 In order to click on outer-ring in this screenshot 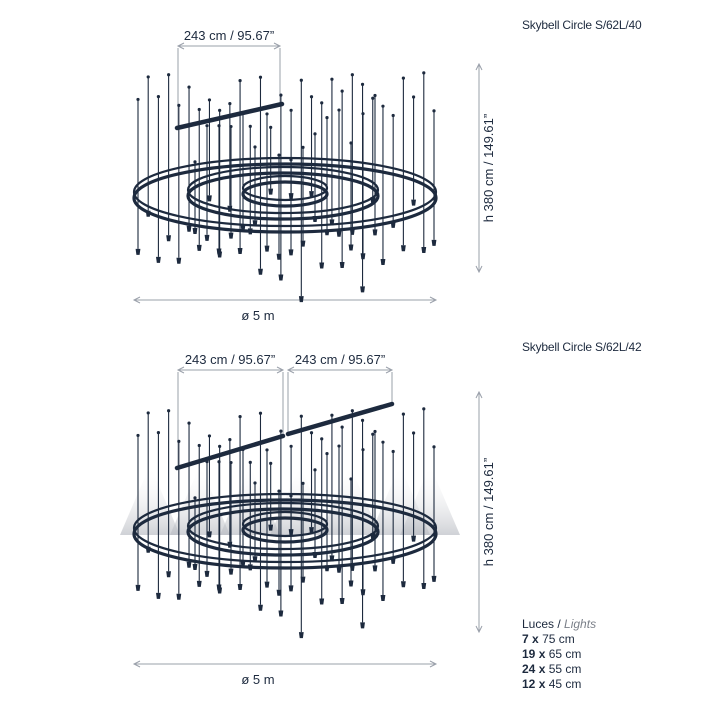, I will do `click(285, 534)`.